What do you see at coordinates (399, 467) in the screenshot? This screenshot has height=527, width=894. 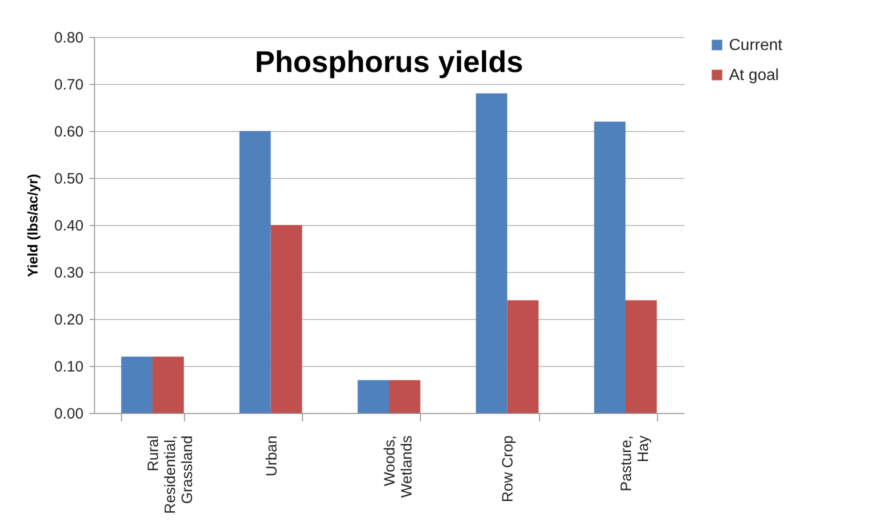 I see `x-tick-label: Woods, Wetlands` at bounding box center [399, 467].